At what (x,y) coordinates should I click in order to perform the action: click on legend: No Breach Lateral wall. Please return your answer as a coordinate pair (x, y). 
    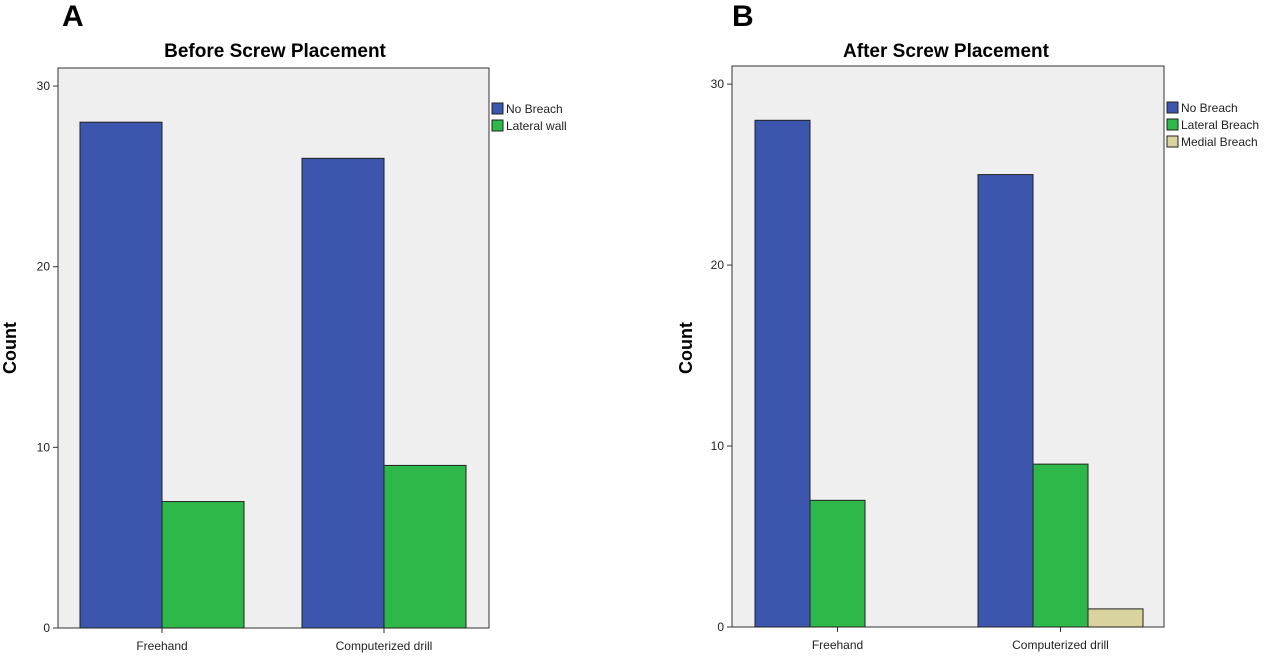
    Looking at the image, I should click on (529, 117).